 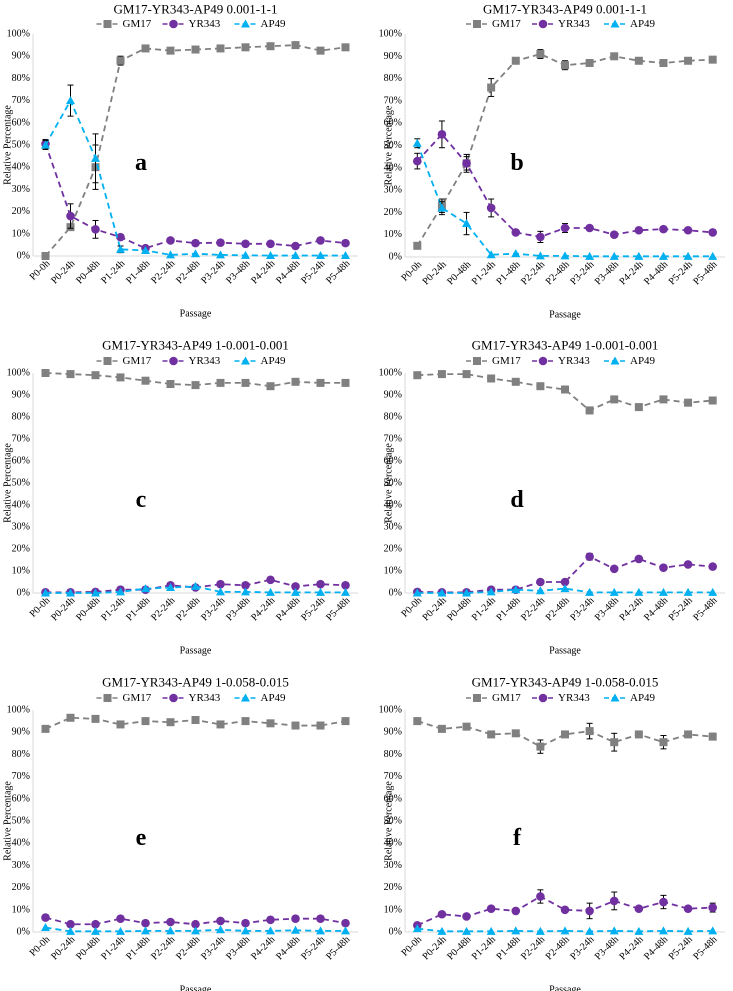 What do you see at coordinates (21, 461) in the screenshot?
I see `y-tick-label: 60%` at bounding box center [21, 461].